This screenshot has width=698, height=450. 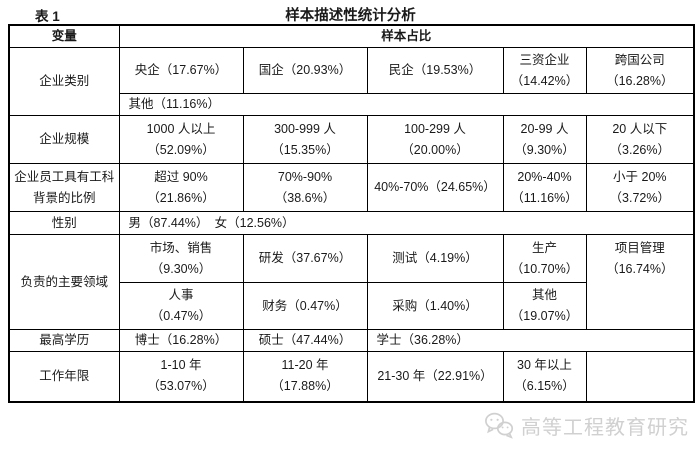 I want to click on table-cell: 财务（0.47%）, so click(x=305, y=306).